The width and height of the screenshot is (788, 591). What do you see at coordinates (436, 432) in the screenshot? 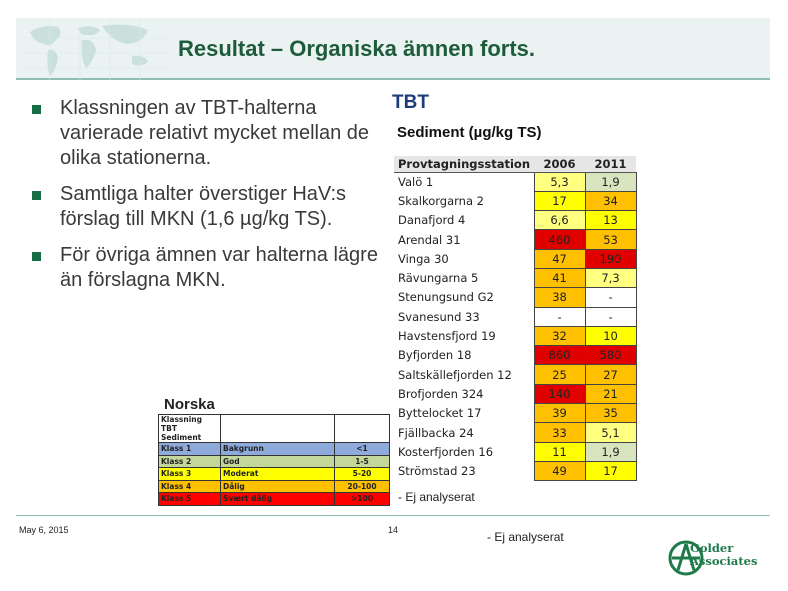
I see `station-name: Fjällbacka 24` at bounding box center [436, 432].